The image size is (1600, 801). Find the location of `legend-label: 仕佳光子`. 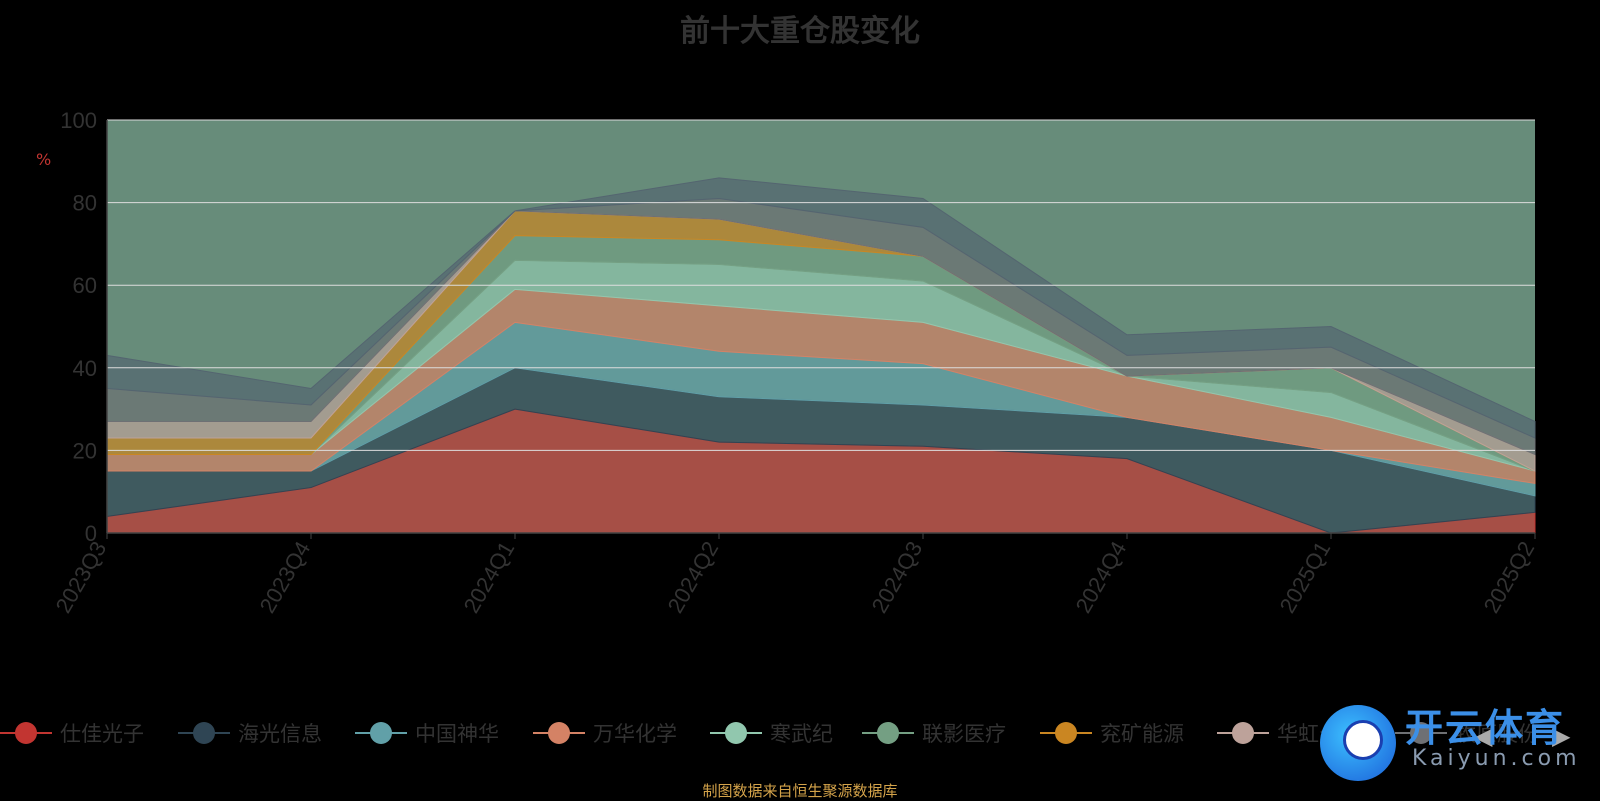

legend-label: 仕佳光子 is located at coordinates (102, 734).